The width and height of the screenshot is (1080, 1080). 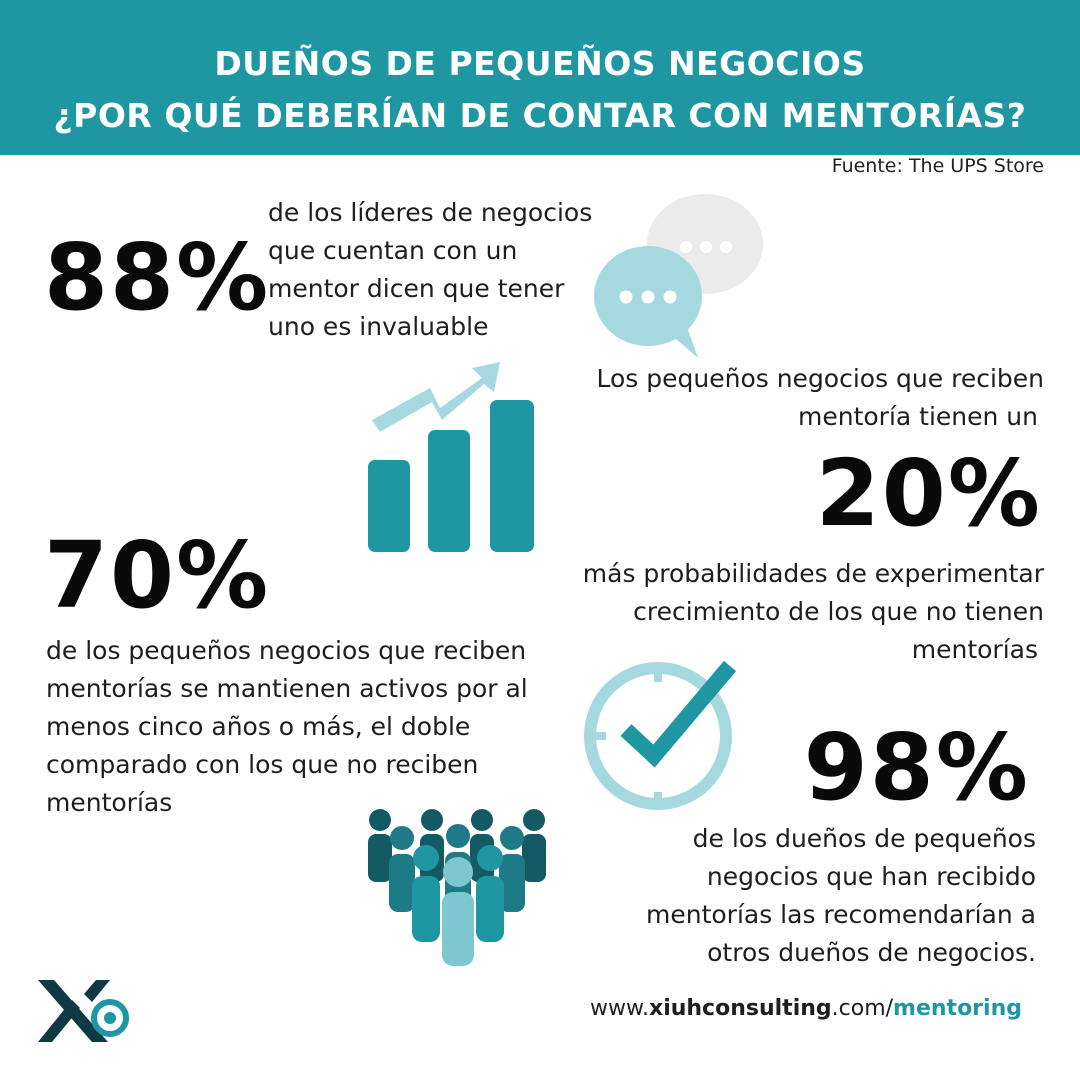 I want to click on title-line-1: DUEÑOS DE PEQUEÑOS NEGOCIOS, so click(x=540, y=63).